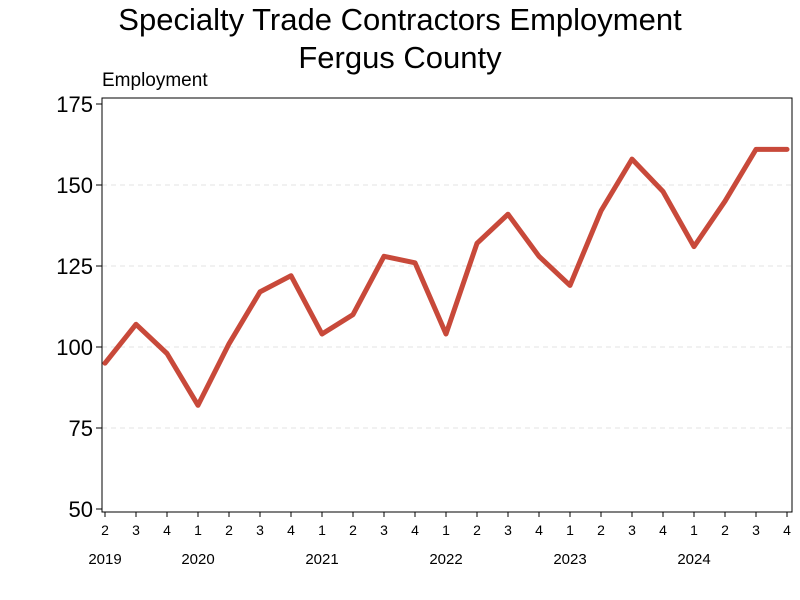 The width and height of the screenshot is (800, 600). Describe the element at coordinates (74, 266) in the screenshot. I see `y-tick-label: 125` at that location.